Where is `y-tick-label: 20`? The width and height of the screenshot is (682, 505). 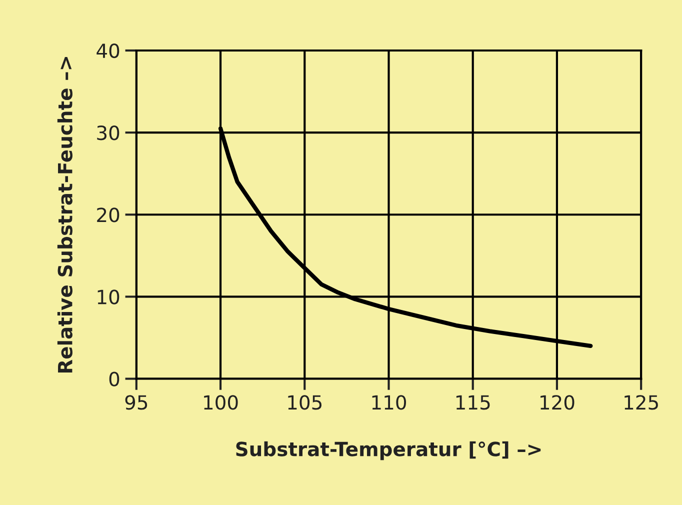 y-tick-label: 20 is located at coordinates (108, 215).